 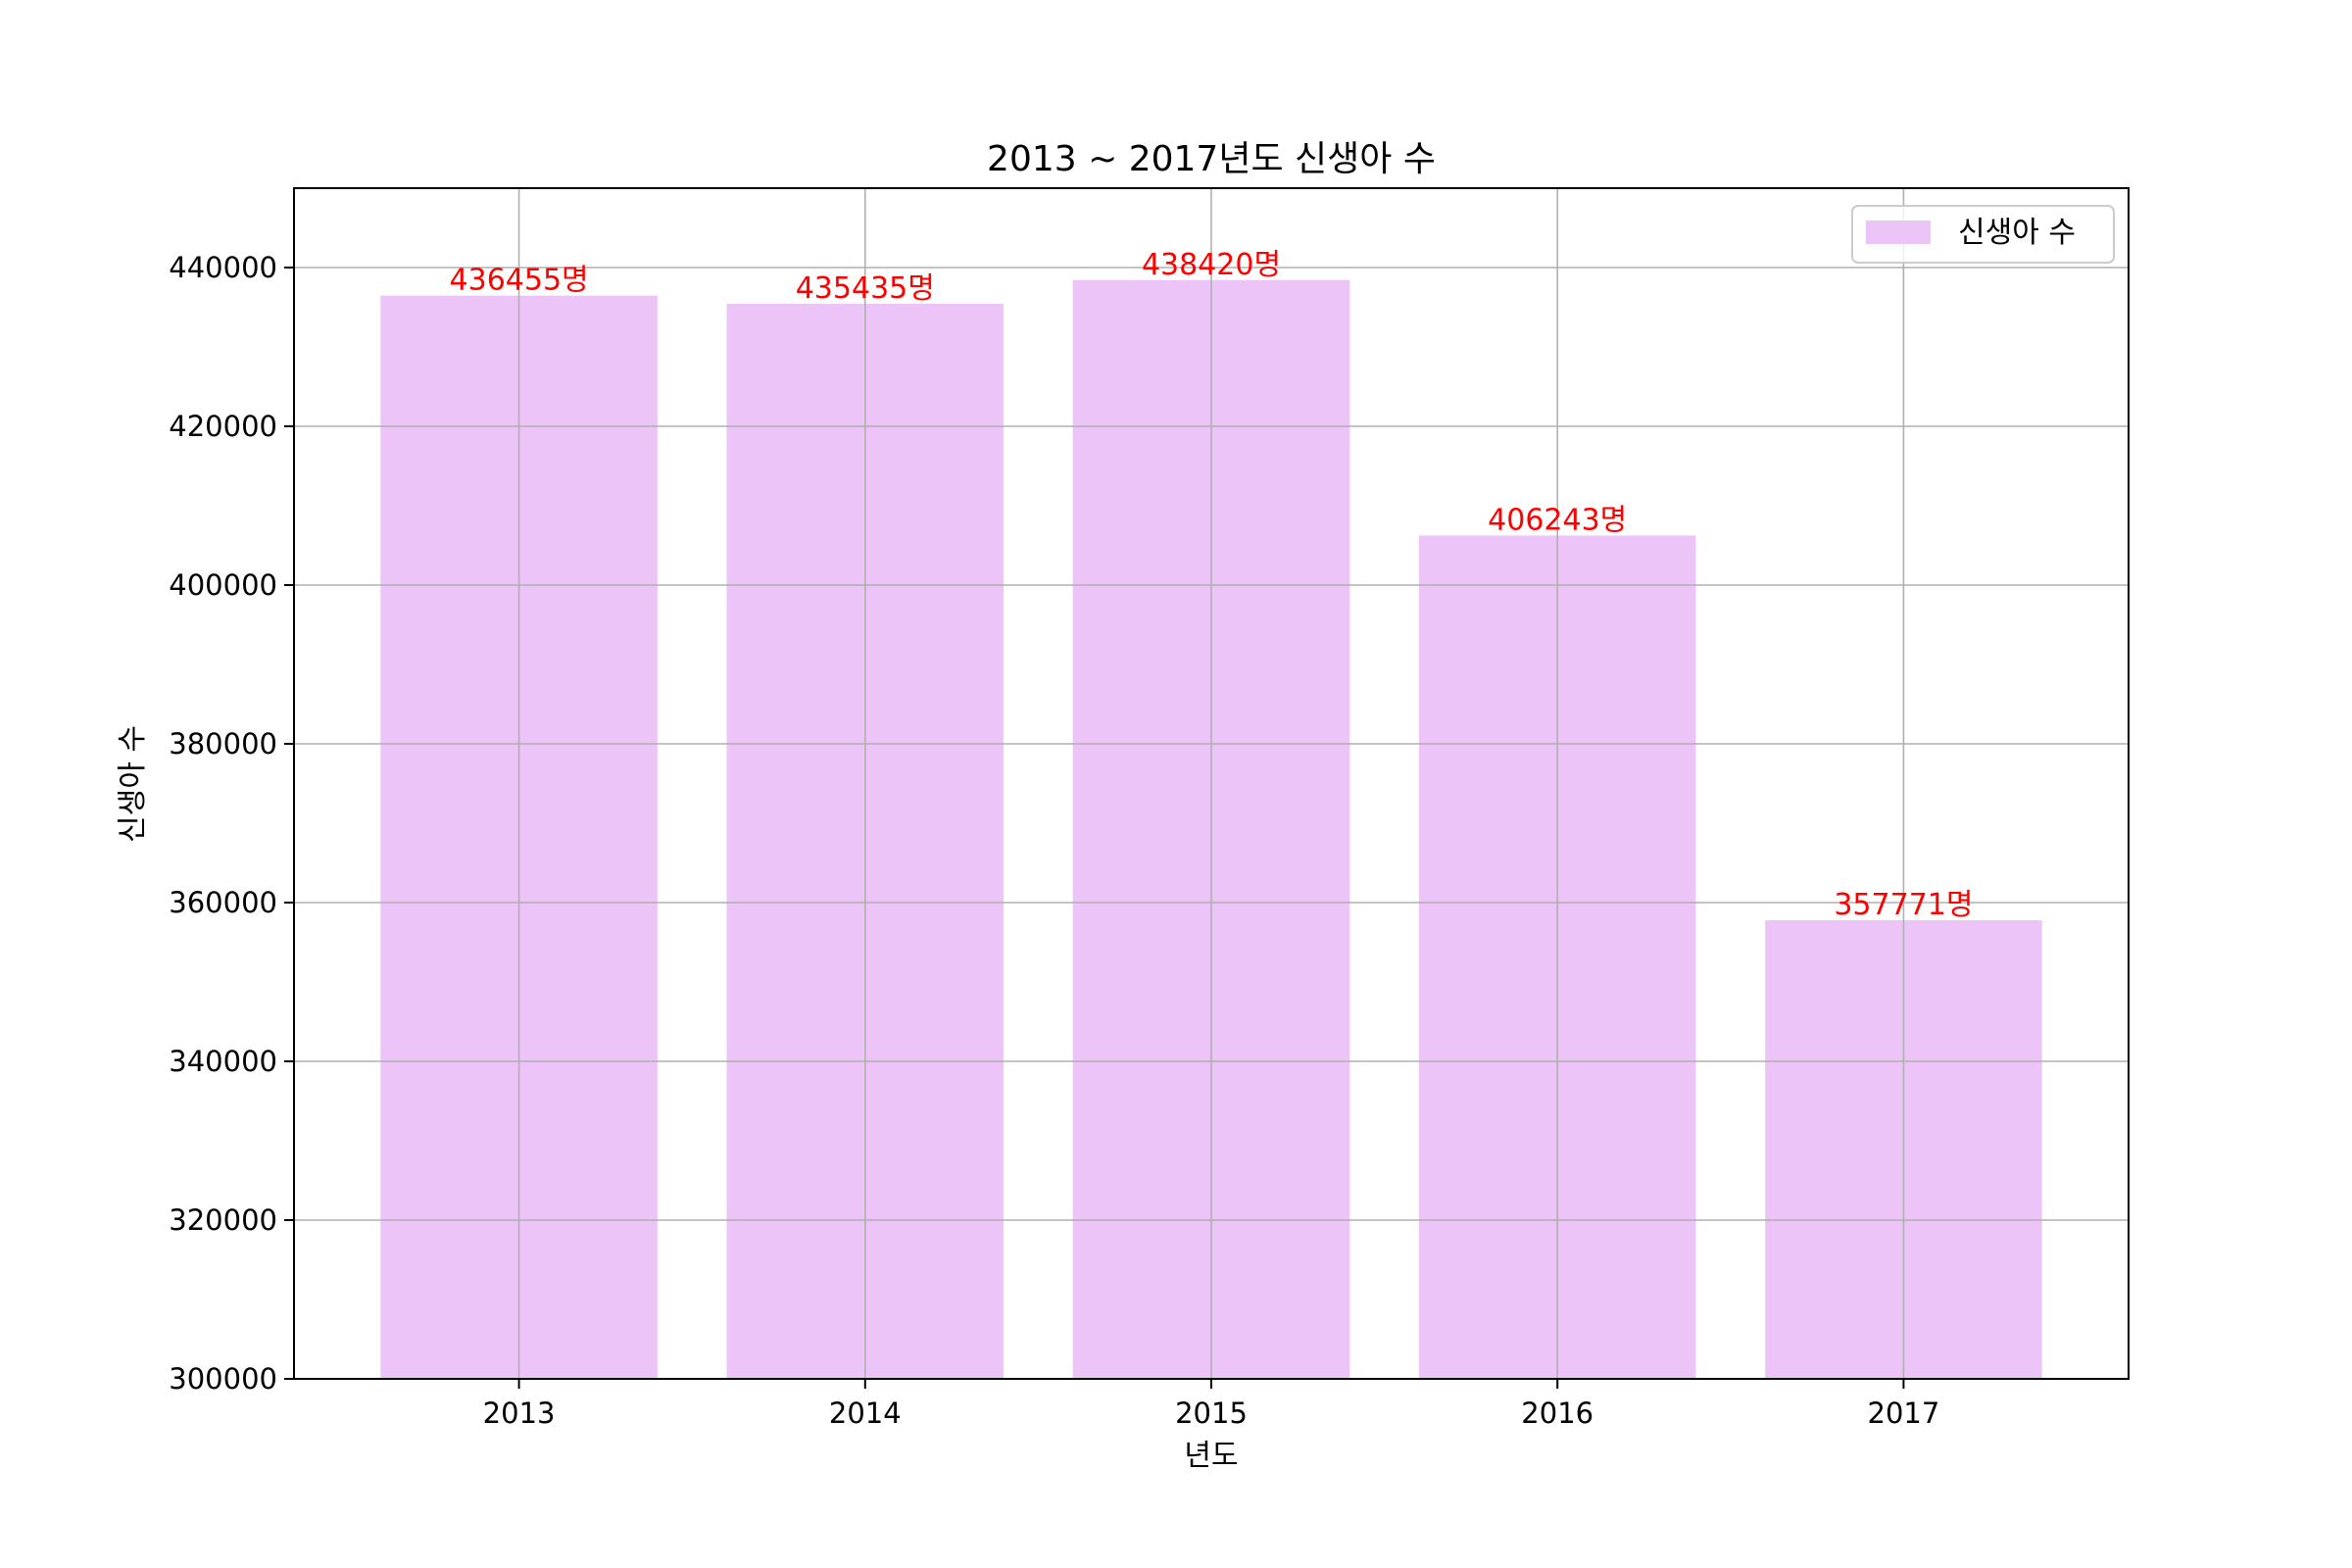 I want to click on data-label-2017: 357771명, so click(x=1903, y=905).